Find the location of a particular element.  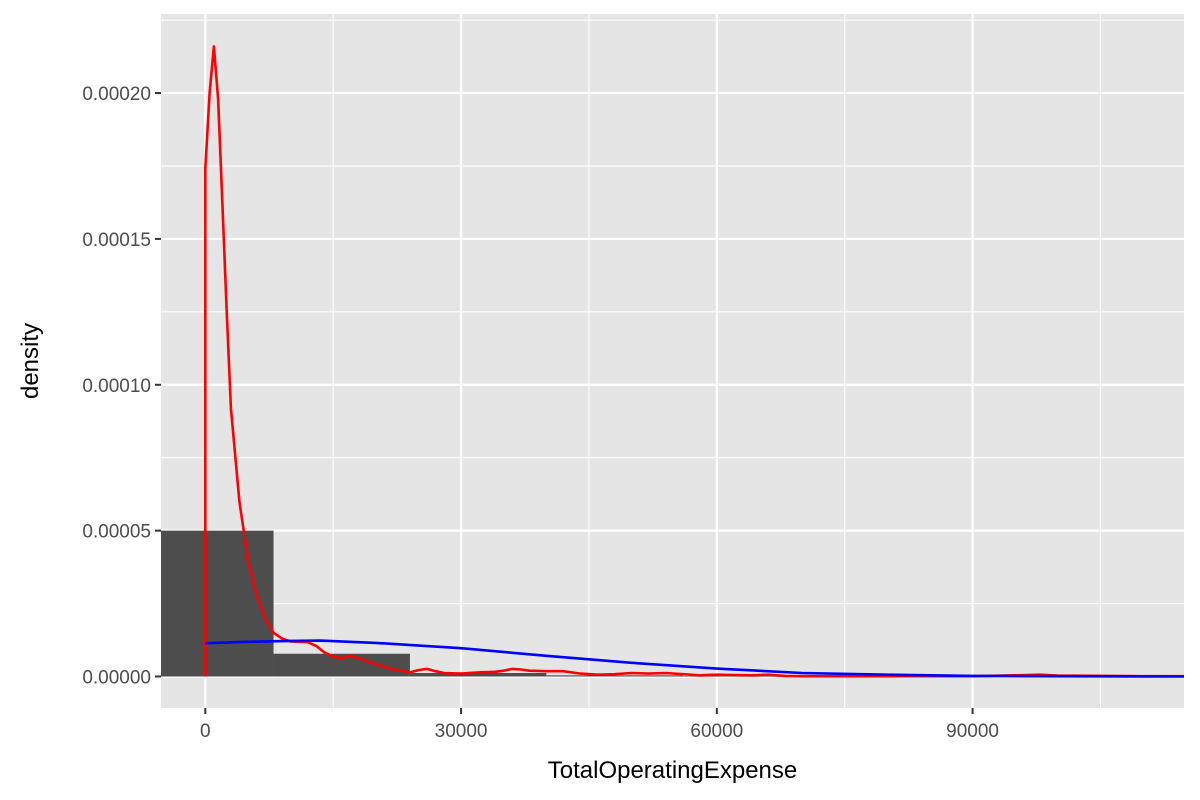

y-tick-label: 0.00010 is located at coordinates (116, 386).